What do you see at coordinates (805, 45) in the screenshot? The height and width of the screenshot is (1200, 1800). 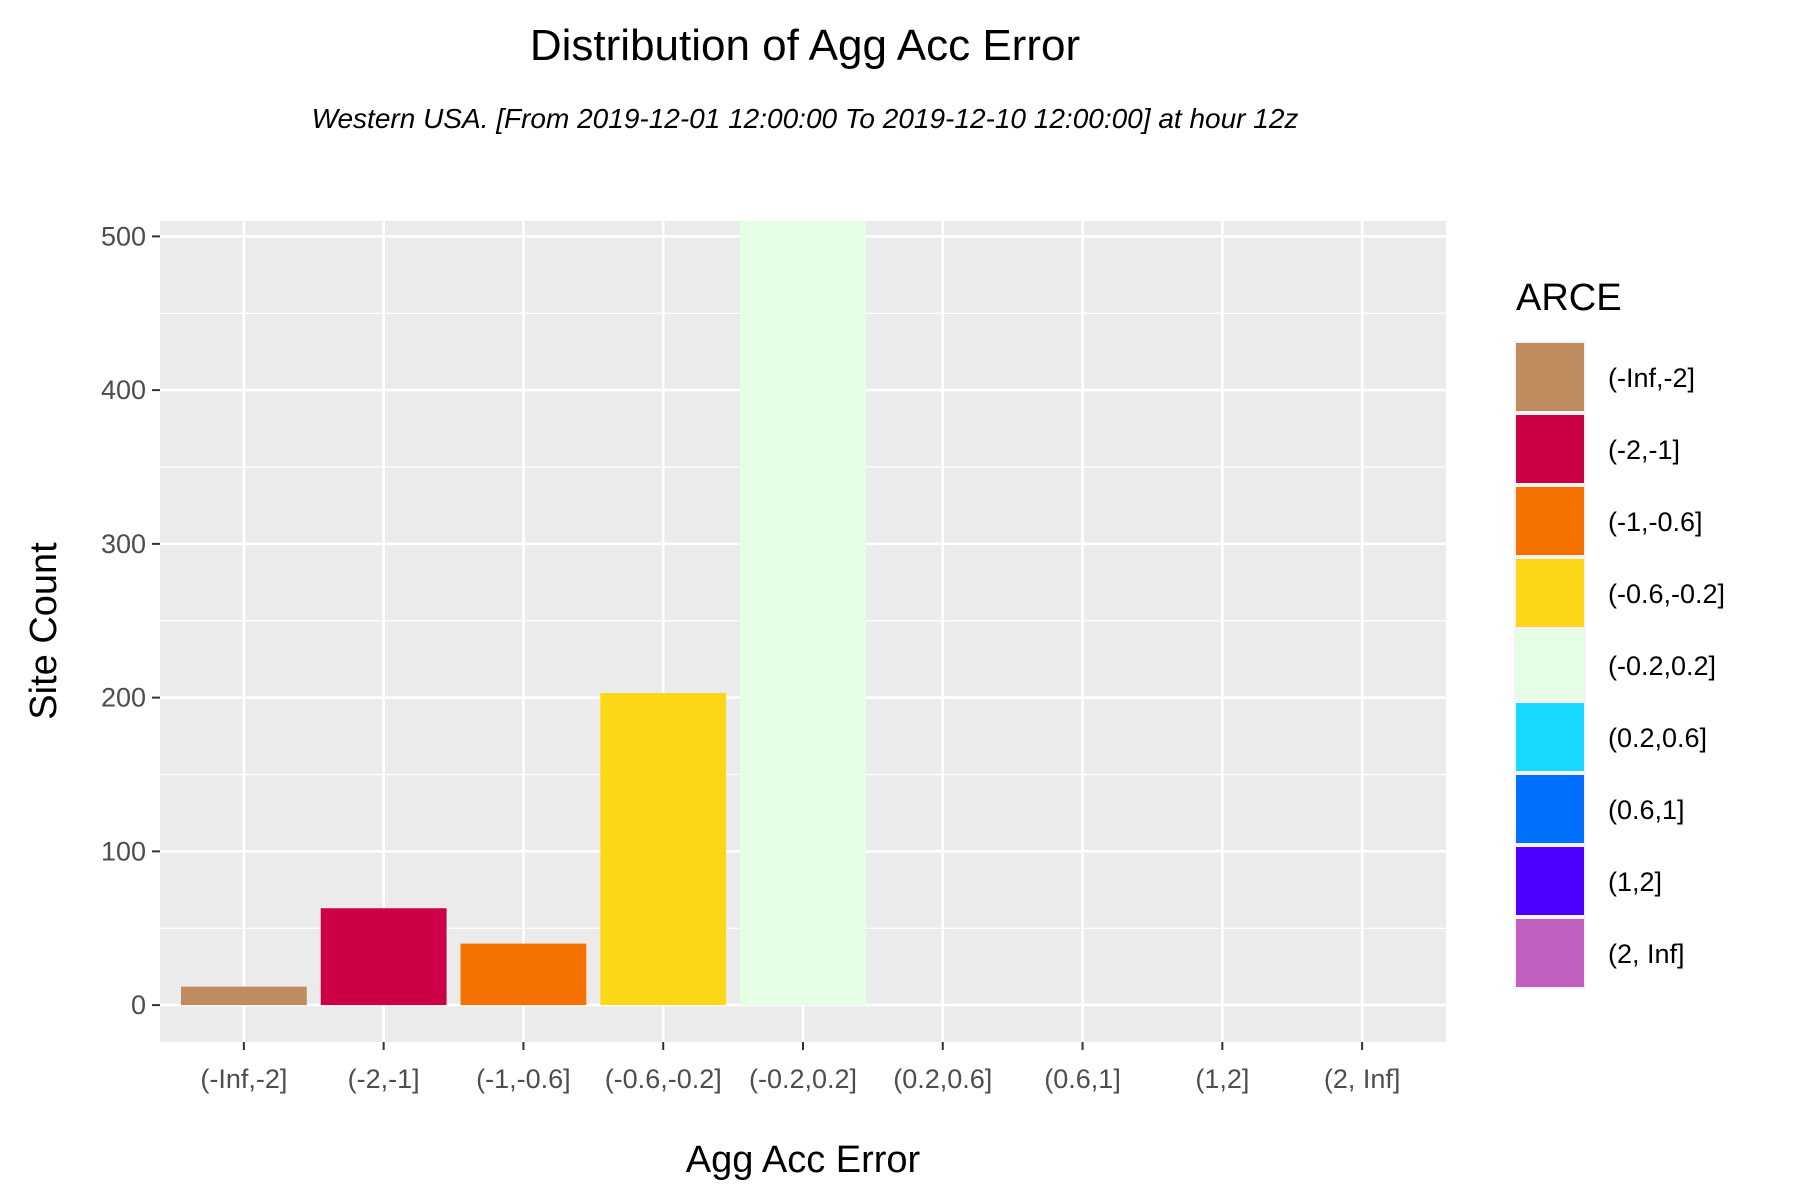 I see `chart-title: Distribution of Agg Acc Error` at bounding box center [805, 45].